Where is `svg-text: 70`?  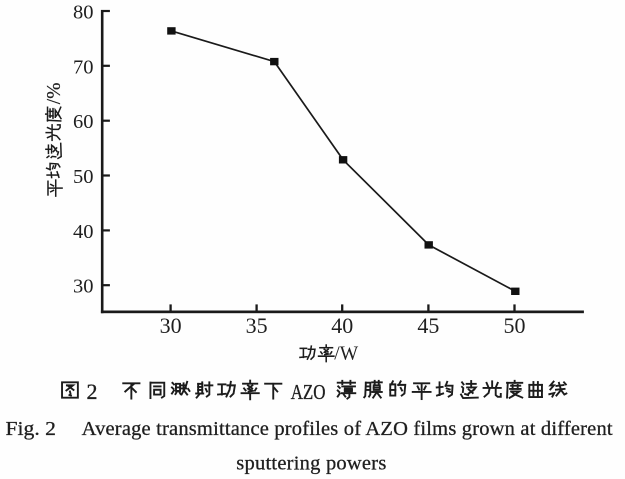
svg-text: 70 is located at coordinates (83, 67).